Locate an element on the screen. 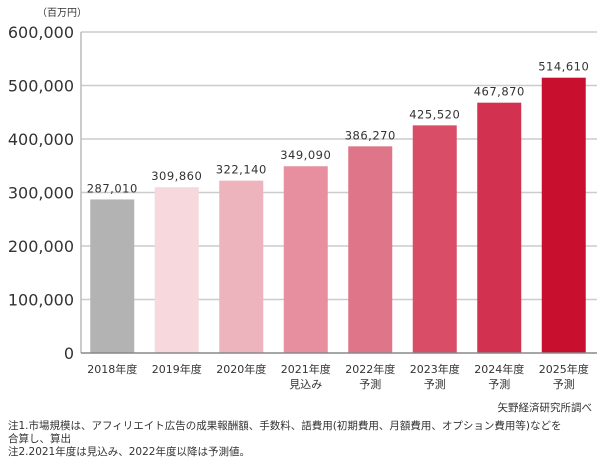 The width and height of the screenshot is (600, 464). data-label: 322,140 is located at coordinates (241, 170).